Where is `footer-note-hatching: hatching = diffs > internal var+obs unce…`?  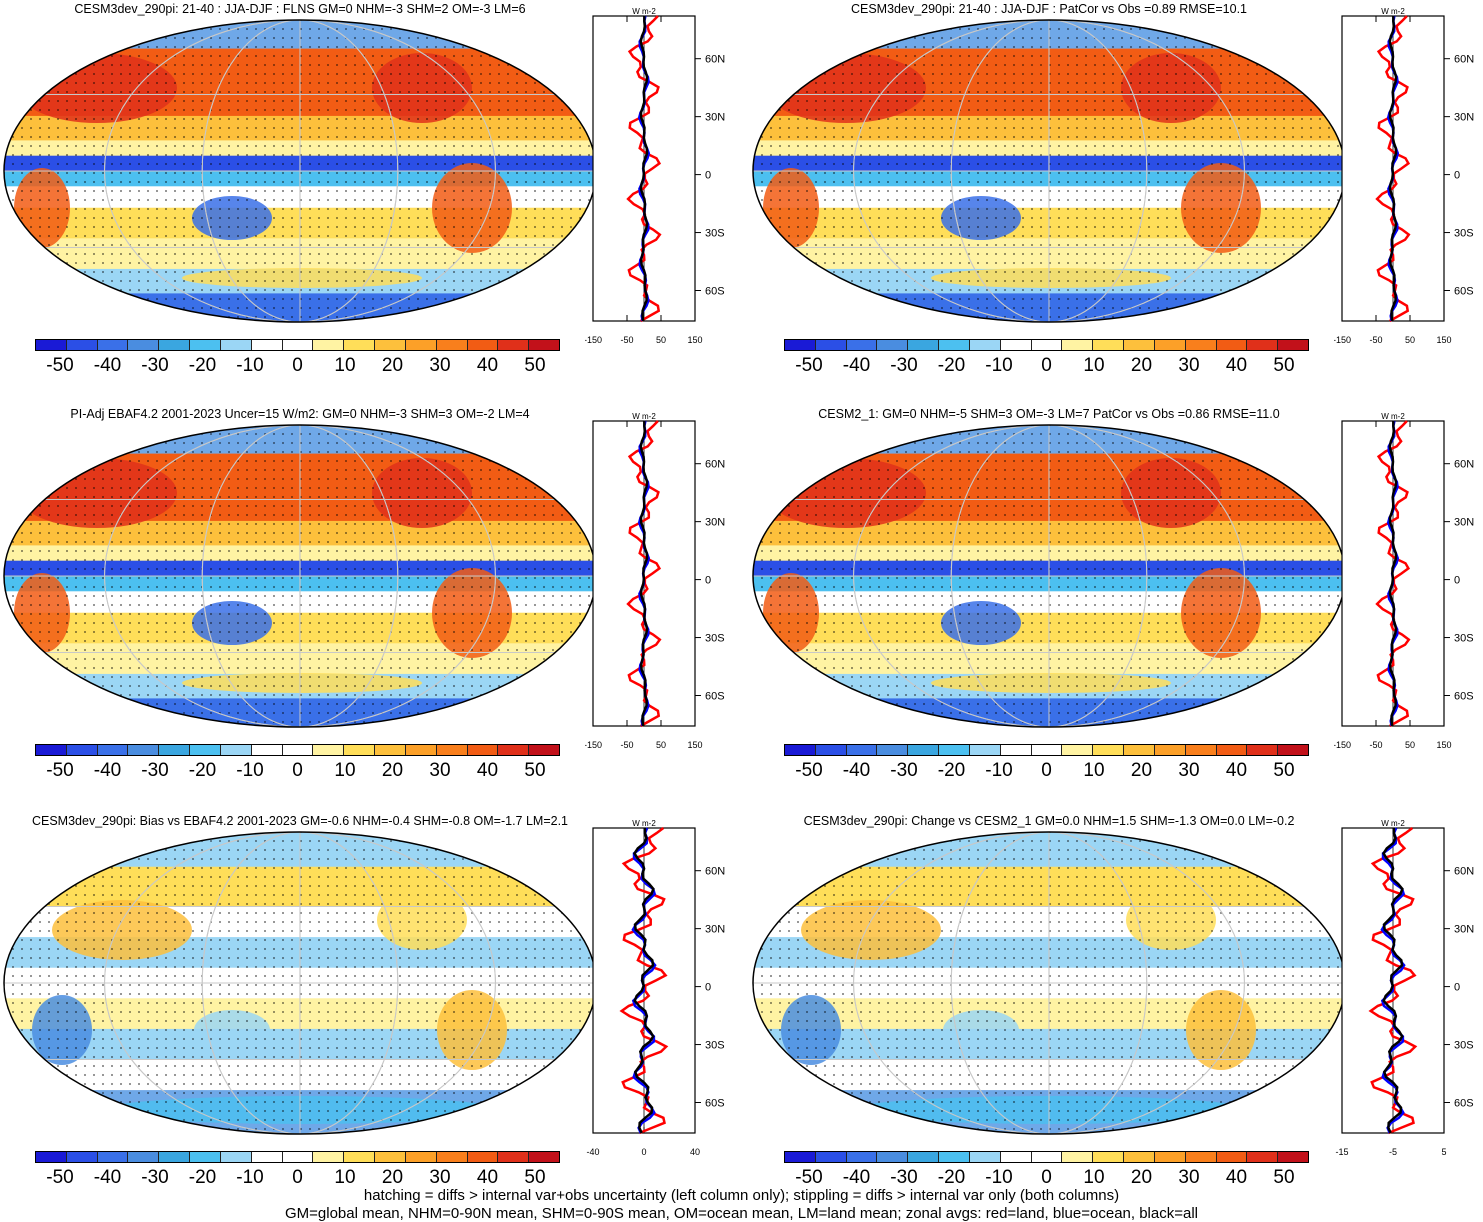 footer-note-hatching: hatching = diffs > internal var+obs unce… is located at coordinates (741, 1195).